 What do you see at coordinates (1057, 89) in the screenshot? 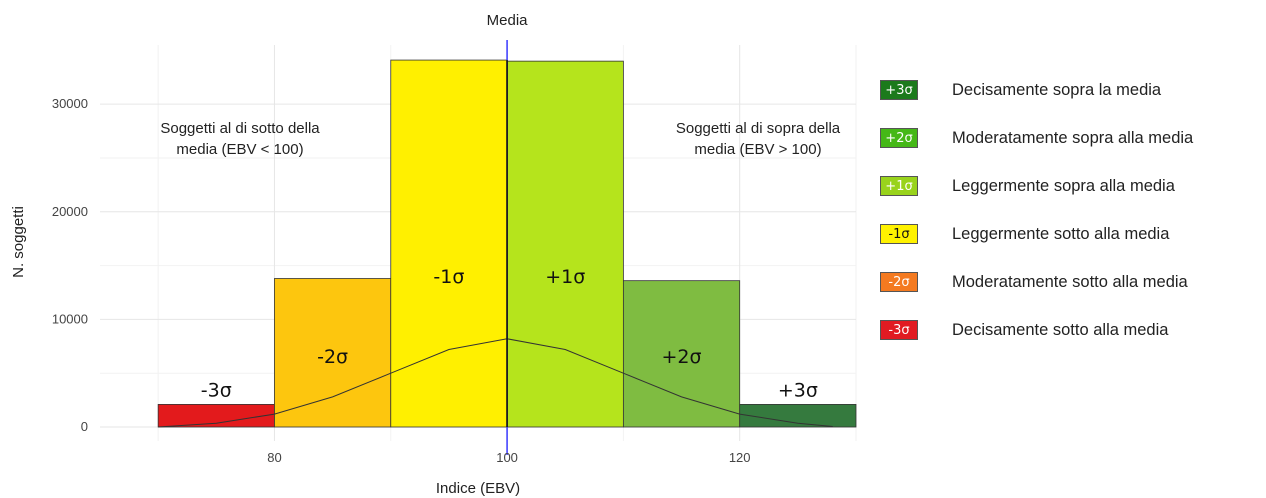
I see `legend-label: Decisamente sopra la media` at bounding box center [1057, 89].